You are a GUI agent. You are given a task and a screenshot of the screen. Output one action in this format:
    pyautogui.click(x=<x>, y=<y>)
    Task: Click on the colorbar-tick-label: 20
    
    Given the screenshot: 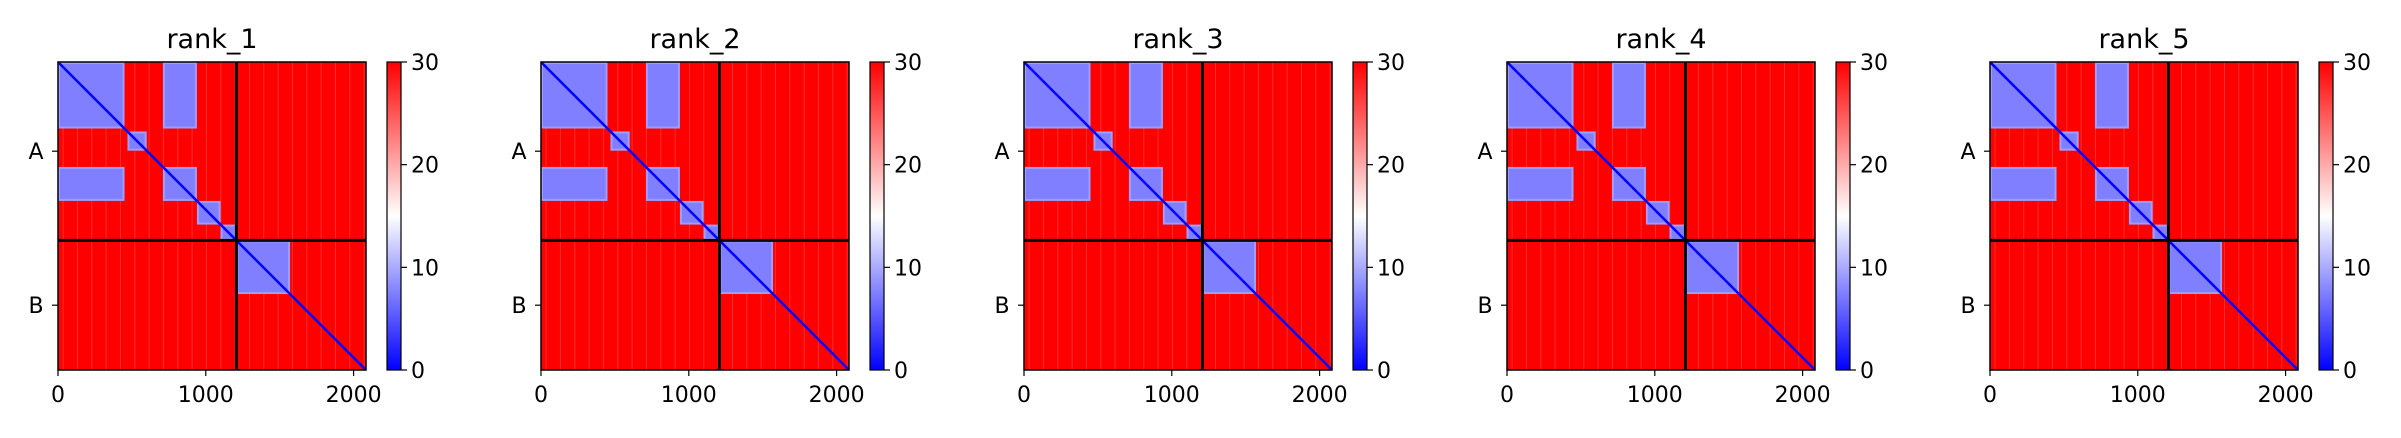 What is the action you would take?
    pyautogui.click(x=2357, y=166)
    